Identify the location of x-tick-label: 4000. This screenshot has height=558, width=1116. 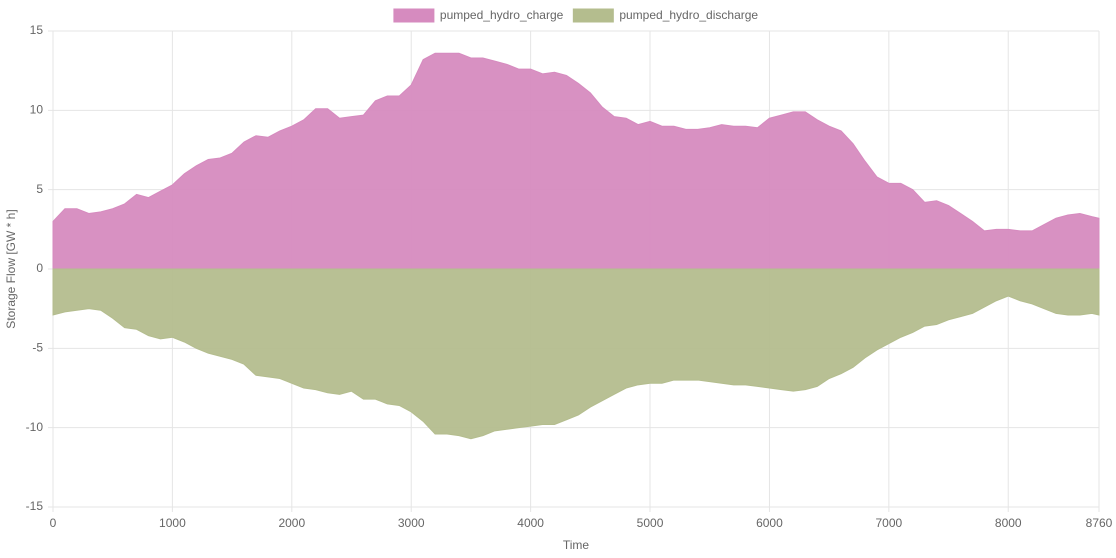
(530, 523).